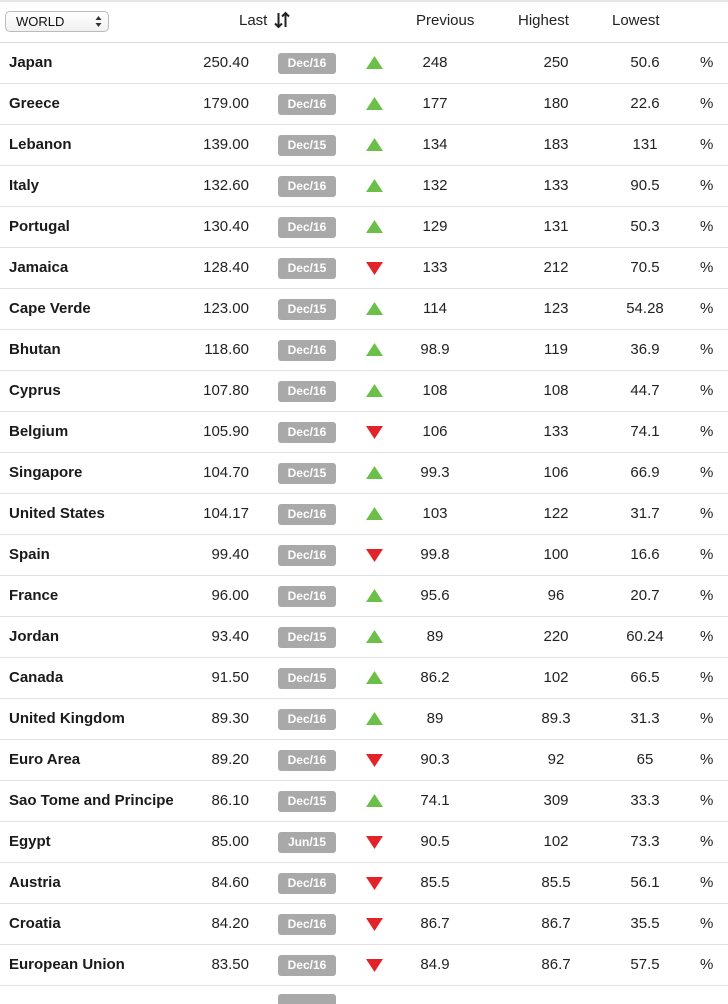 The height and width of the screenshot is (1004, 728). What do you see at coordinates (435, 759) in the screenshot?
I see `previous-value: 90.3` at bounding box center [435, 759].